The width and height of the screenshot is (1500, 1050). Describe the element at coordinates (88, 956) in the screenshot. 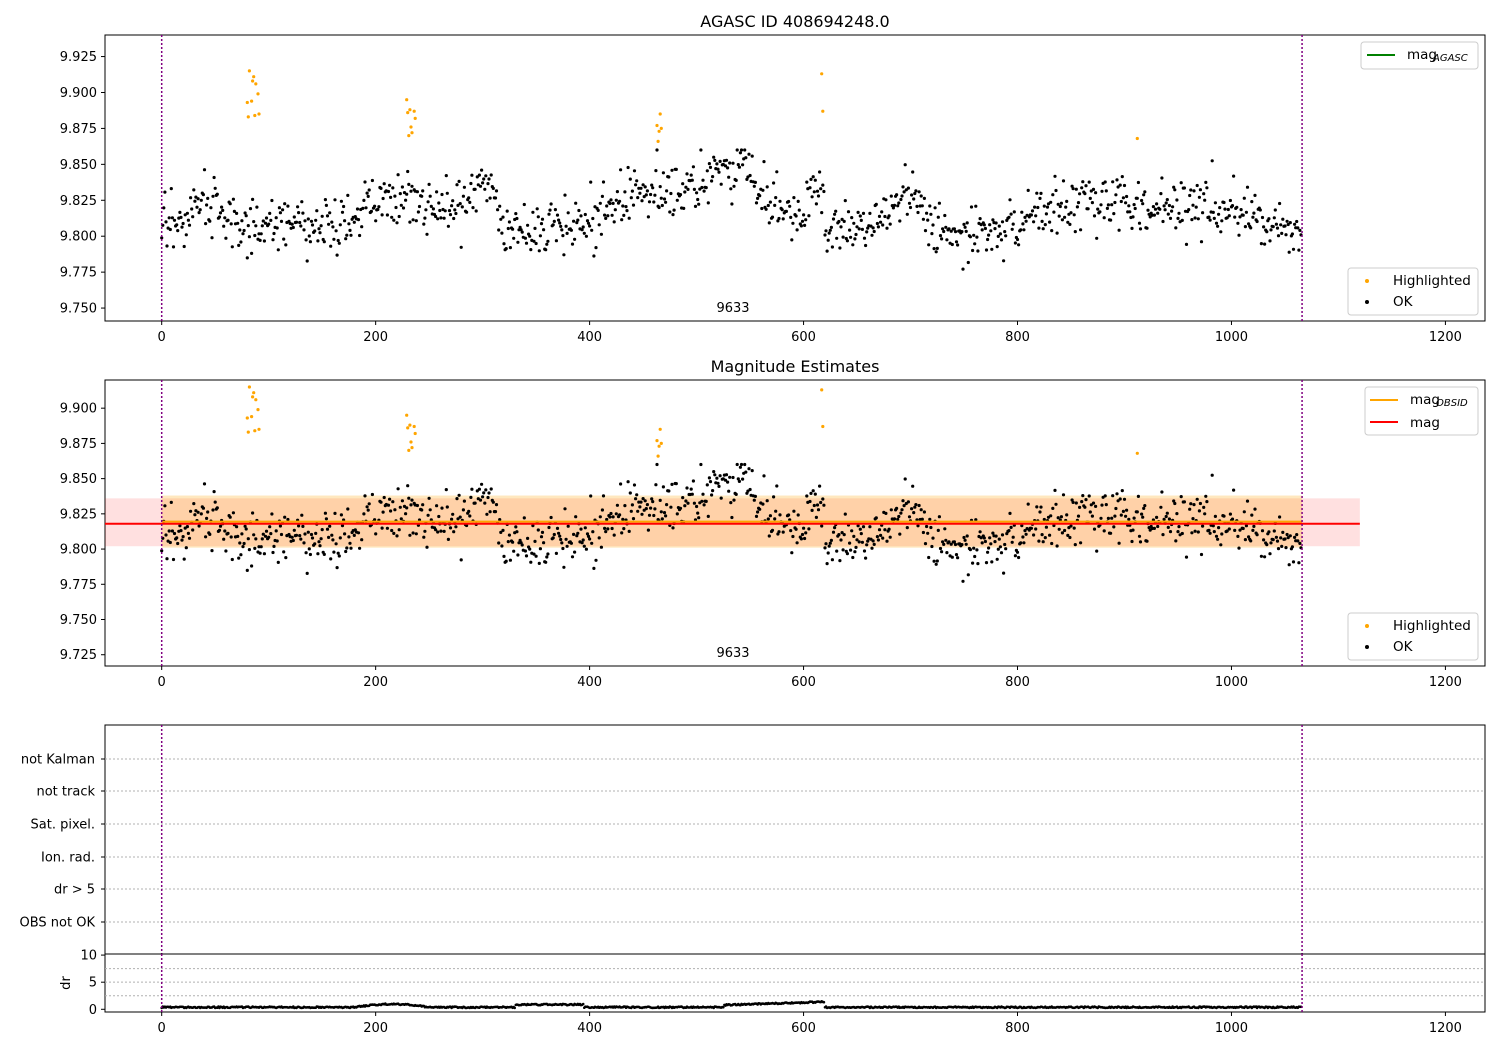

I see `dr-y-tick-label: 10` at that location.